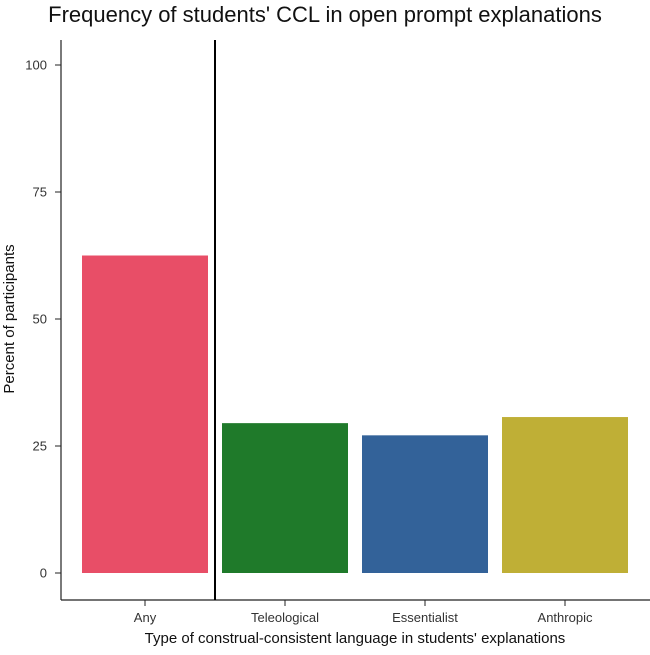  I want to click on x-tick-label: Essentialist, so click(425, 617).